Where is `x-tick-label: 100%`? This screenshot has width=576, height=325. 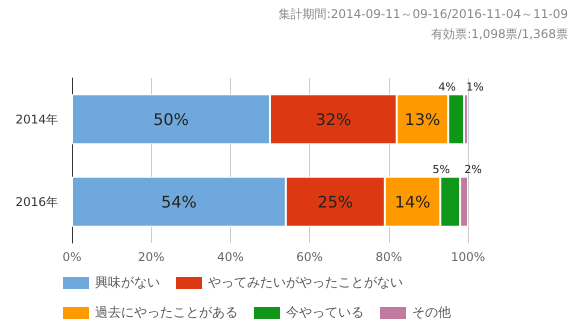 x-tick-label: 100% is located at coordinates (468, 257).